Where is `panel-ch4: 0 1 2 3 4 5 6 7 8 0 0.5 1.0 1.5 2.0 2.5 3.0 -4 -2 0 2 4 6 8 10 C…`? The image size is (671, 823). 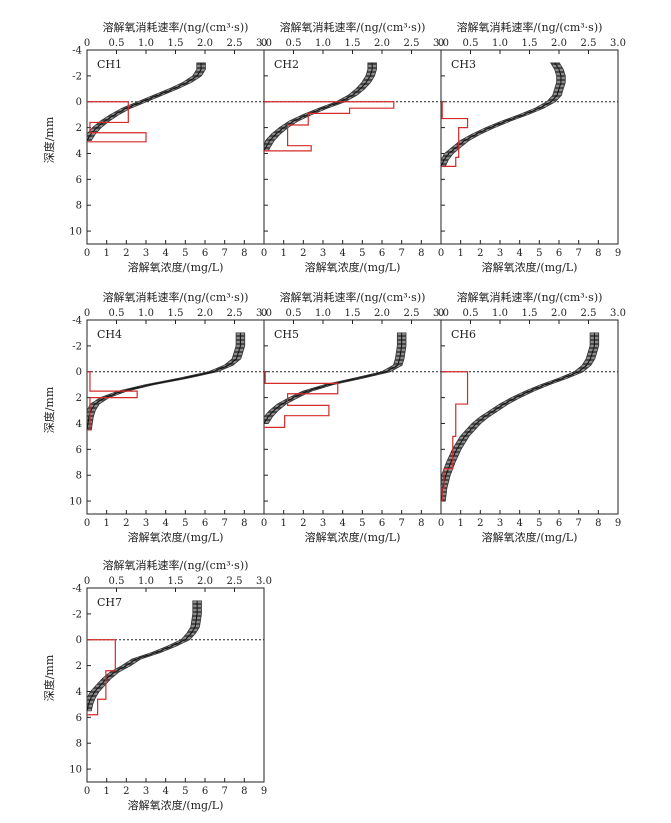
panel-ch4: 0 1 2 3 4 5 6 7 8 0 0.5 1.0 1.5 2.0 2.5 3.0 -4 -2 0 2 4 6 8 10 C… is located at coordinates (157, 417).